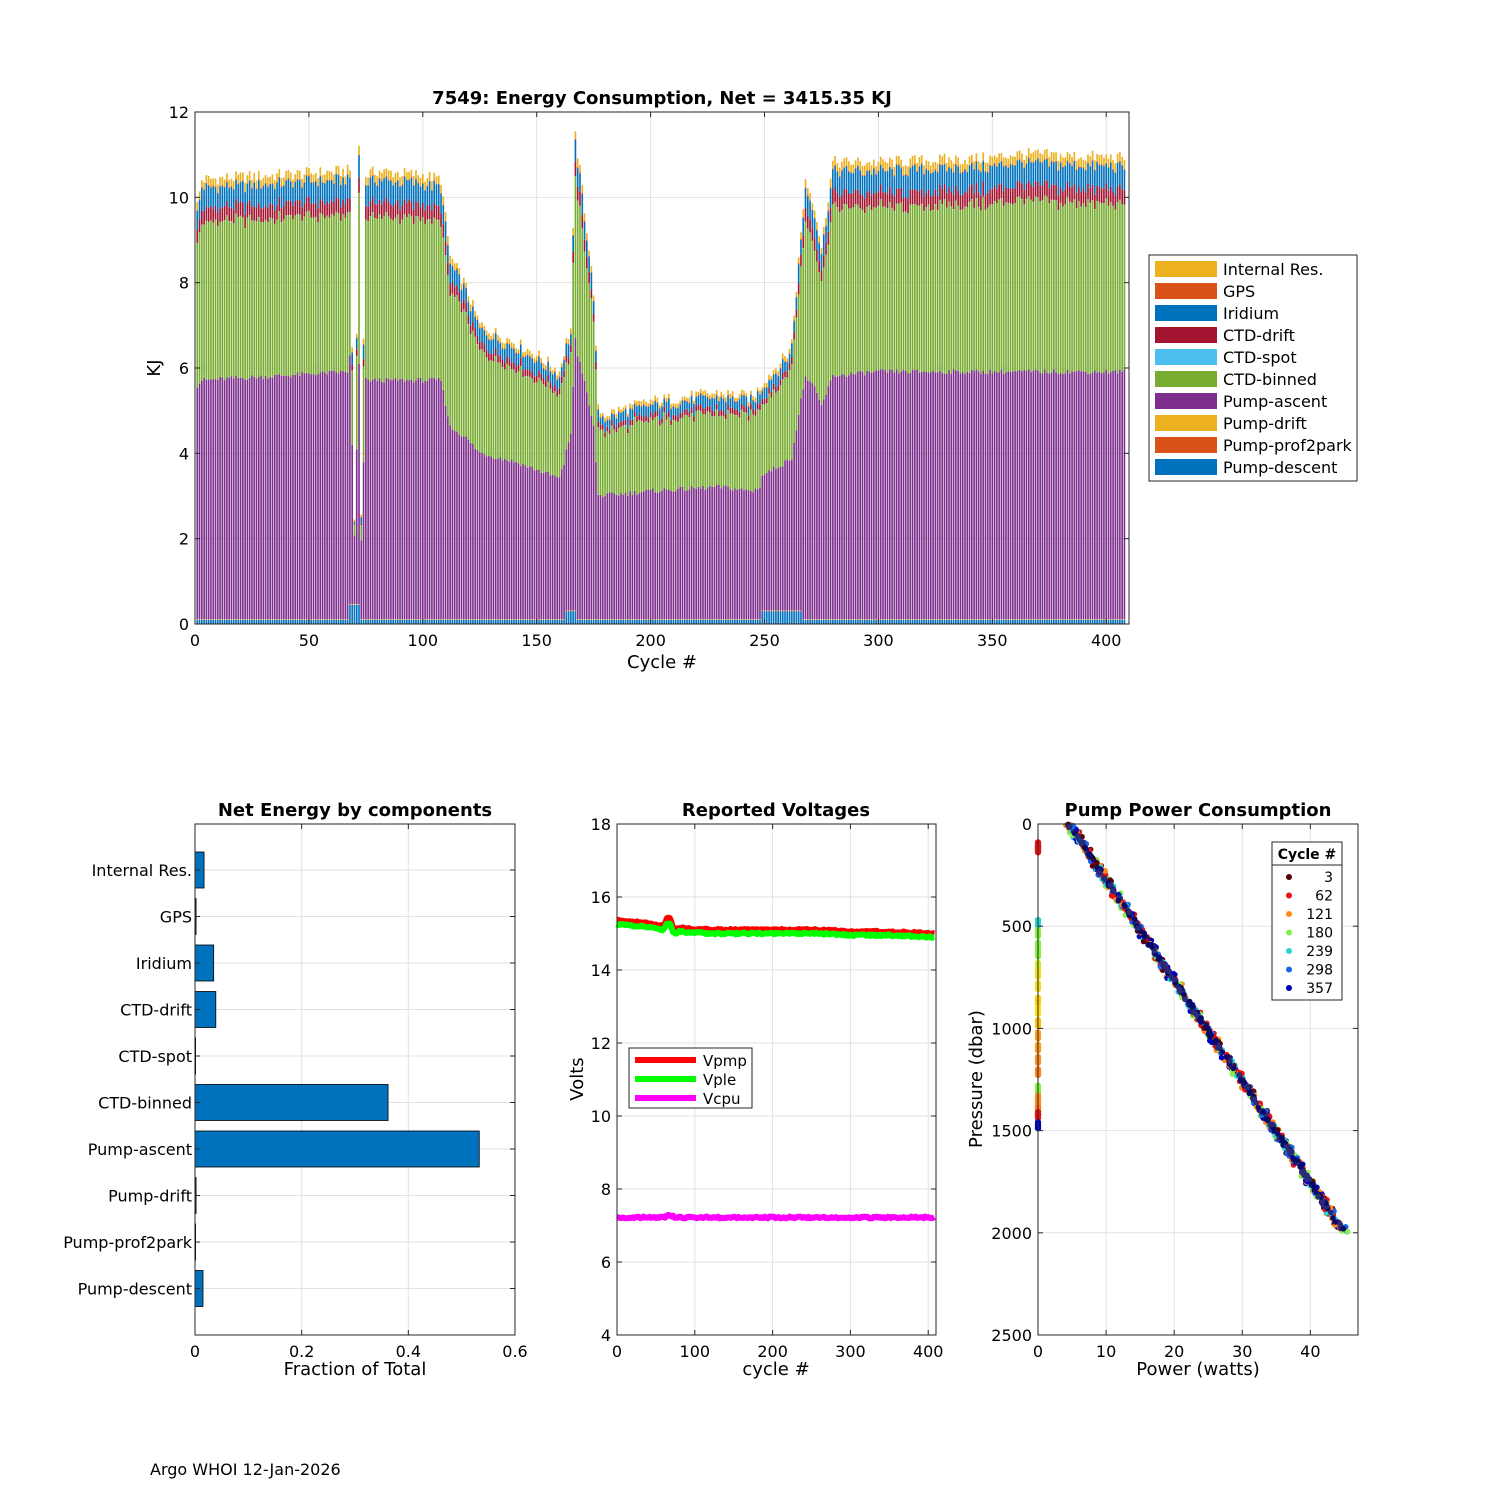 The image size is (1500, 1504). Describe the element at coordinates (184, 539) in the screenshot. I see `y-tick-label: 2` at that location.